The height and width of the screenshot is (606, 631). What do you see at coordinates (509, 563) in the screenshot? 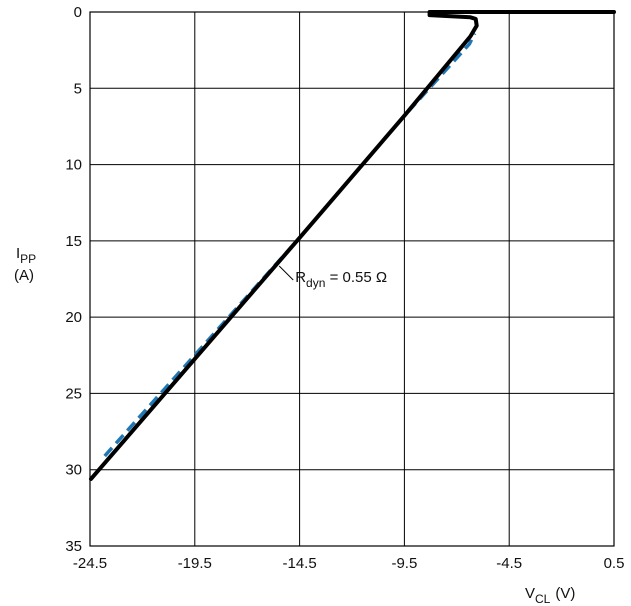
I see `x-tick-label: -4.5` at bounding box center [509, 563].